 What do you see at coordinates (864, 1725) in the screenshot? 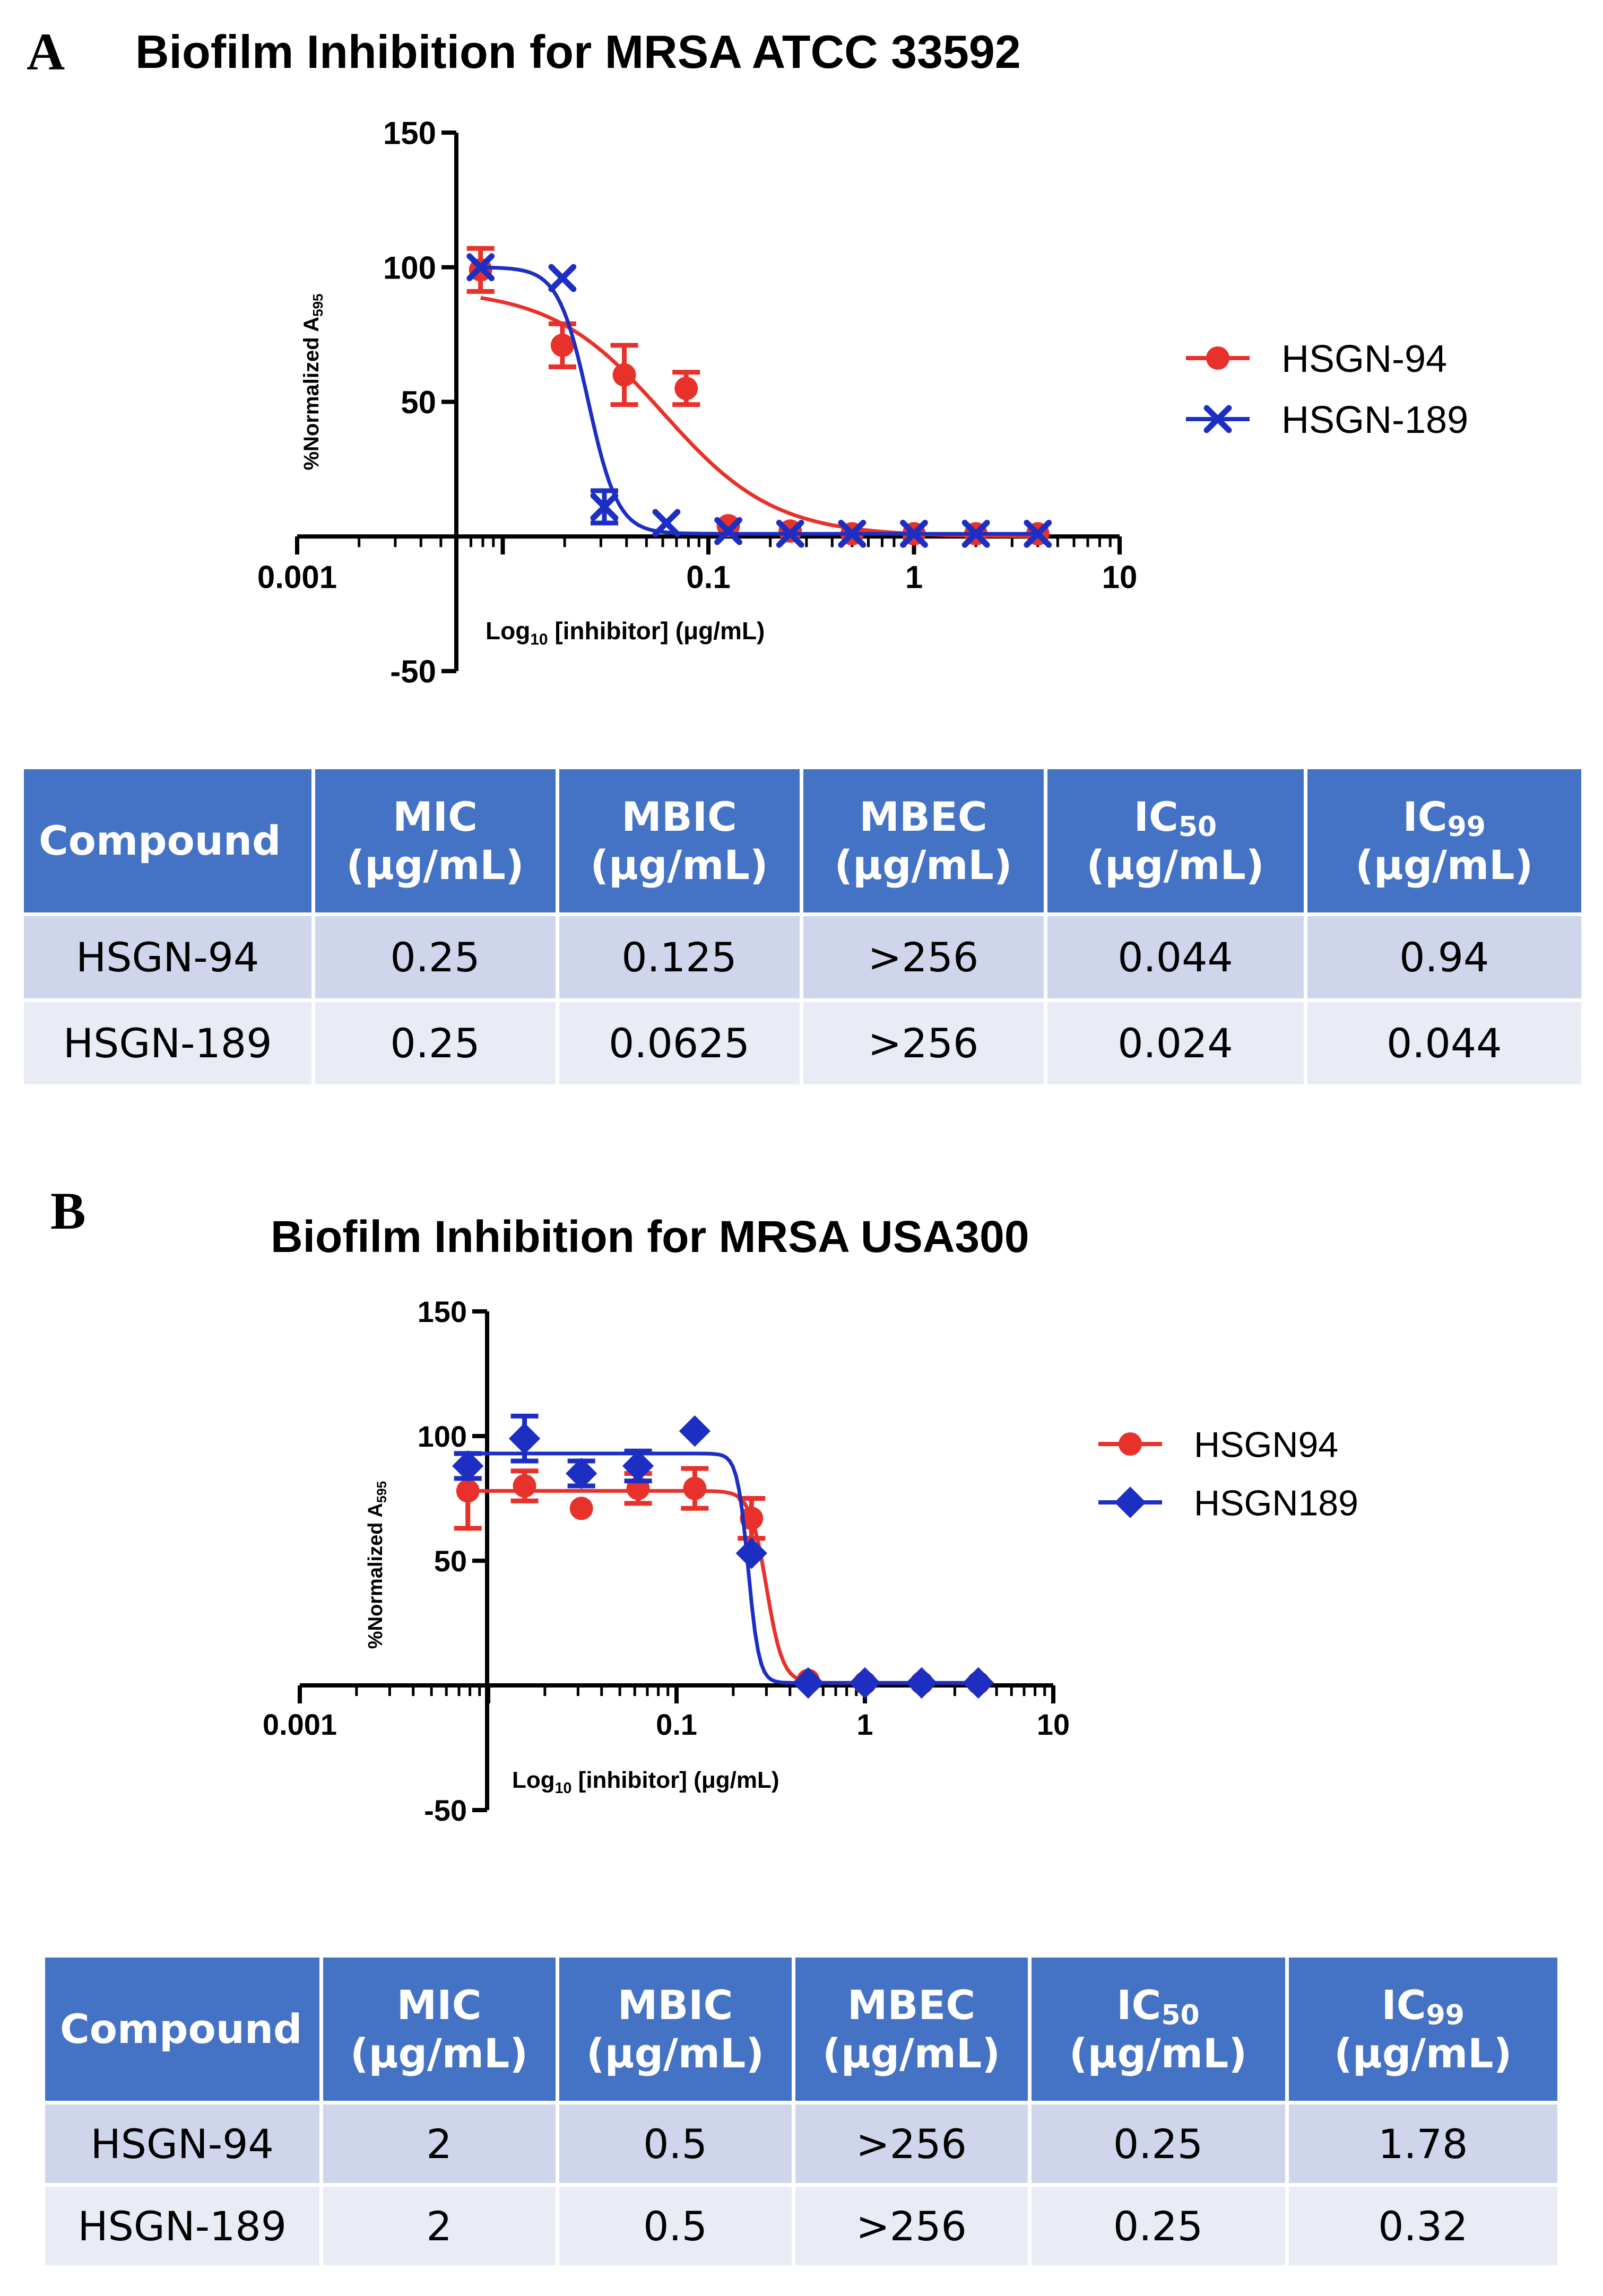
I see `chart-b-x-tick-label: 1` at bounding box center [864, 1725].